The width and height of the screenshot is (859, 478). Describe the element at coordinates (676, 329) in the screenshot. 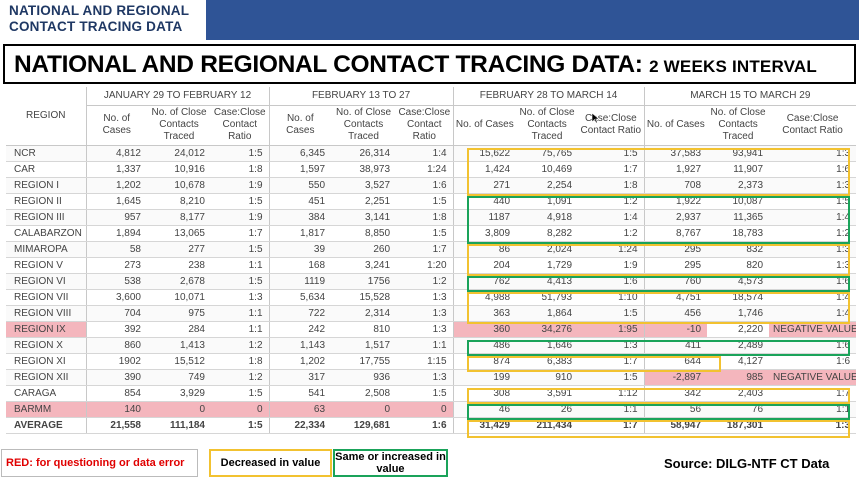

I see `table-cell: -10` at that location.